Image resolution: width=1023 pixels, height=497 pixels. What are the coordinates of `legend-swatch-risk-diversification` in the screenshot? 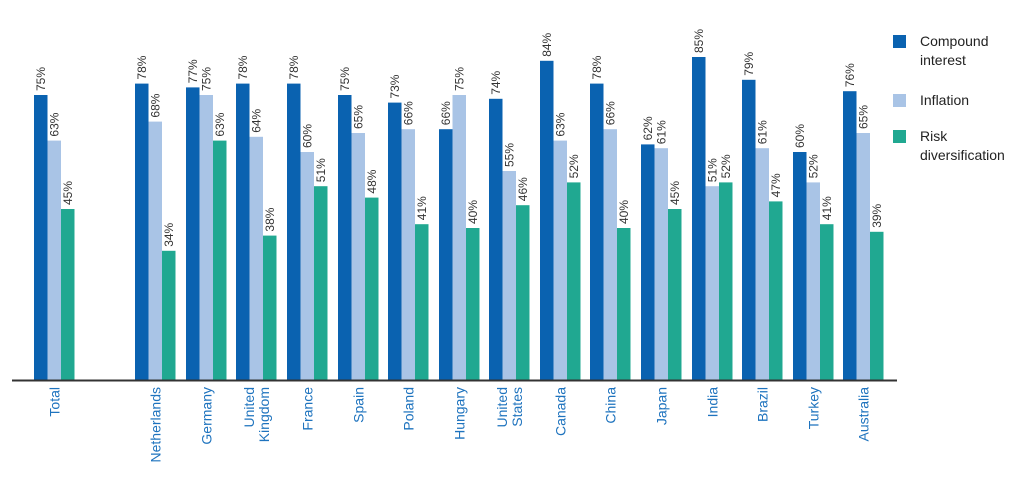 It's located at (899, 136).